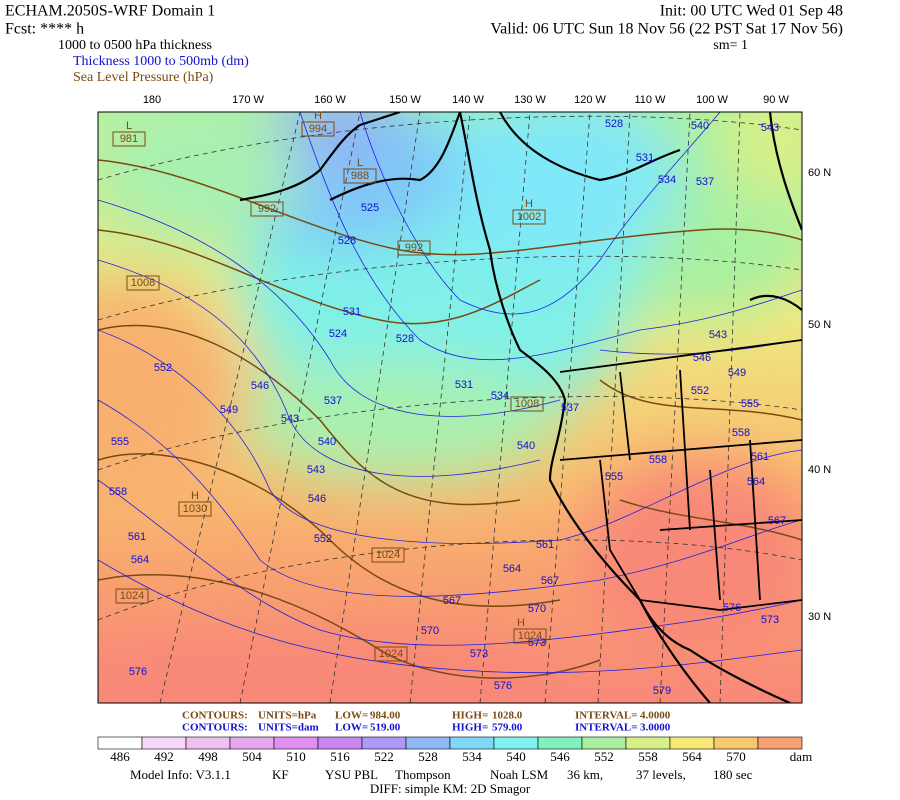 This screenshot has width=900, height=800. What do you see at coordinates (801, 756) in the screenshot?
I see `colorbar-unit: dam` at bounding box center [801, 756].